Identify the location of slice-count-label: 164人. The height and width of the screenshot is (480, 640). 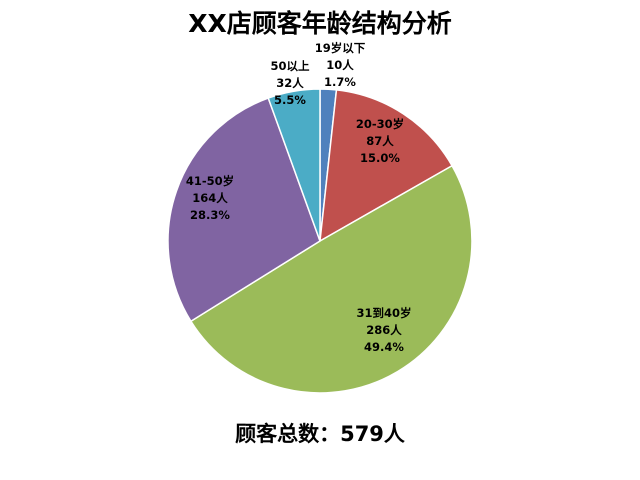
(210, 198).